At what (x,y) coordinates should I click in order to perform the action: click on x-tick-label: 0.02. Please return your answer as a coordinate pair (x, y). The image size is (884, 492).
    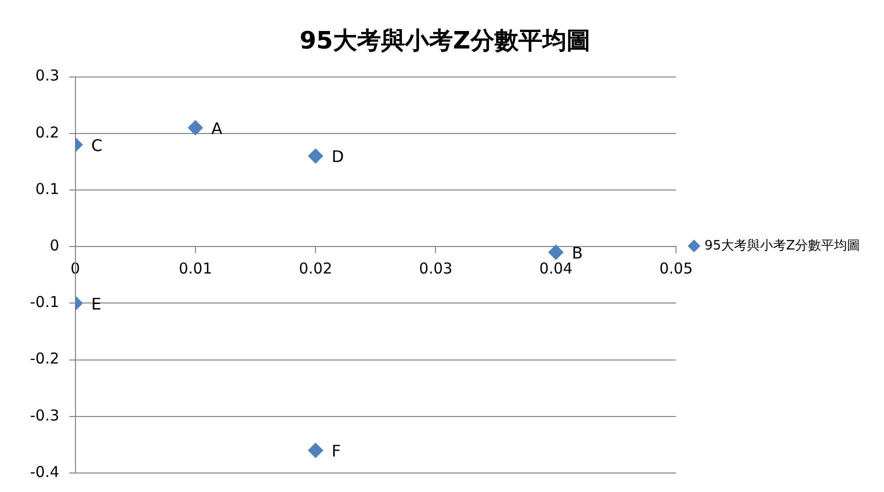
    Looking at the image, I should click on (315, 268).